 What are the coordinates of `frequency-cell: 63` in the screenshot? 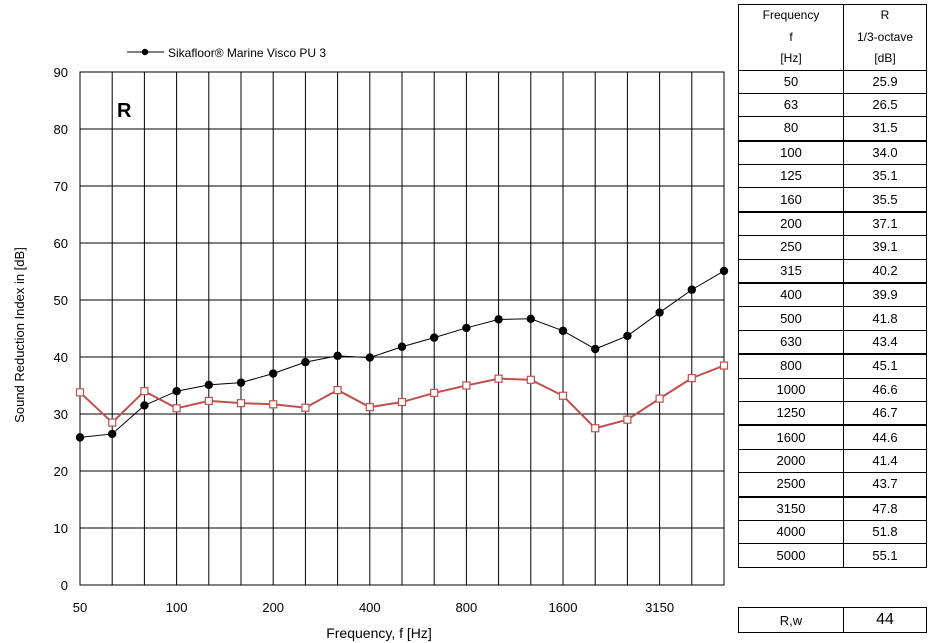 It's located at (791, 105).